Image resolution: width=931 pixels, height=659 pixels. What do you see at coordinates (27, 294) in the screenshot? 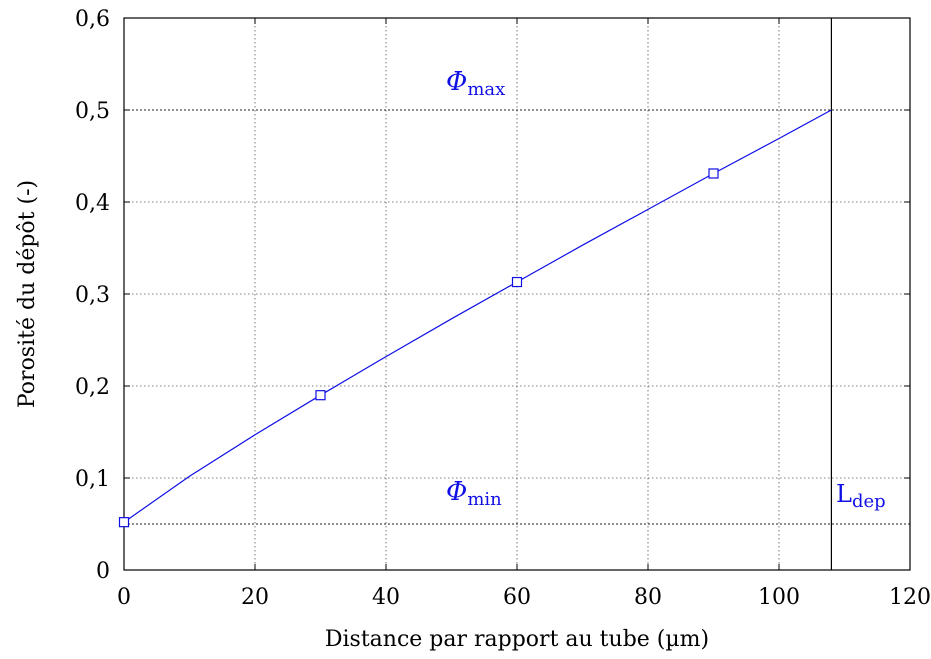
I see `y-axis-label: Porosité du dépôt (-)` at bounding box center [27, 294].